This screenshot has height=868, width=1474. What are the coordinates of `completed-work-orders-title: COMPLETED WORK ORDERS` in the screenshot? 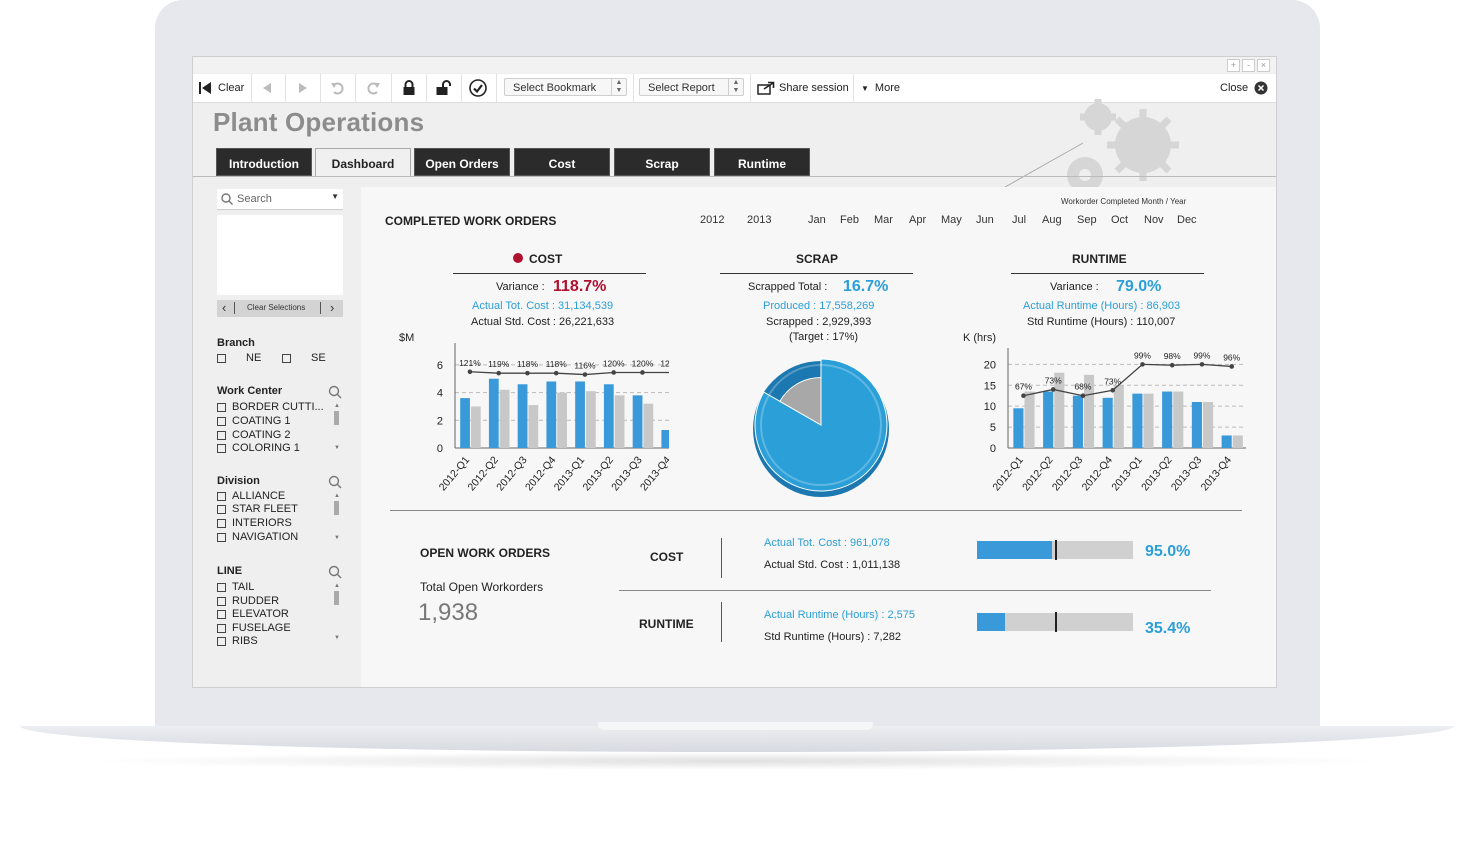 It's located at (471, 221).